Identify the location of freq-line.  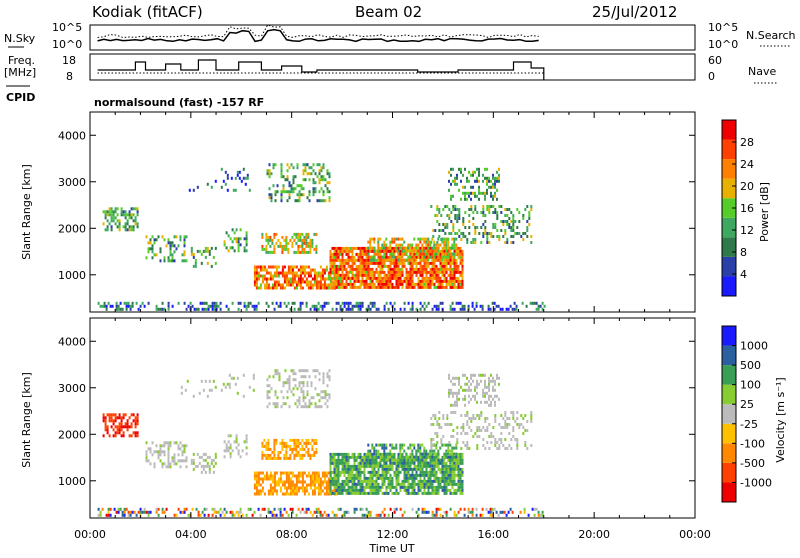
(321, 69).